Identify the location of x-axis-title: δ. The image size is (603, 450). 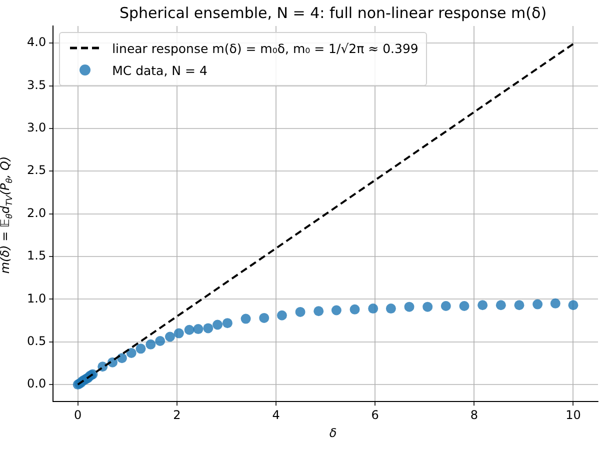
(333, 433).